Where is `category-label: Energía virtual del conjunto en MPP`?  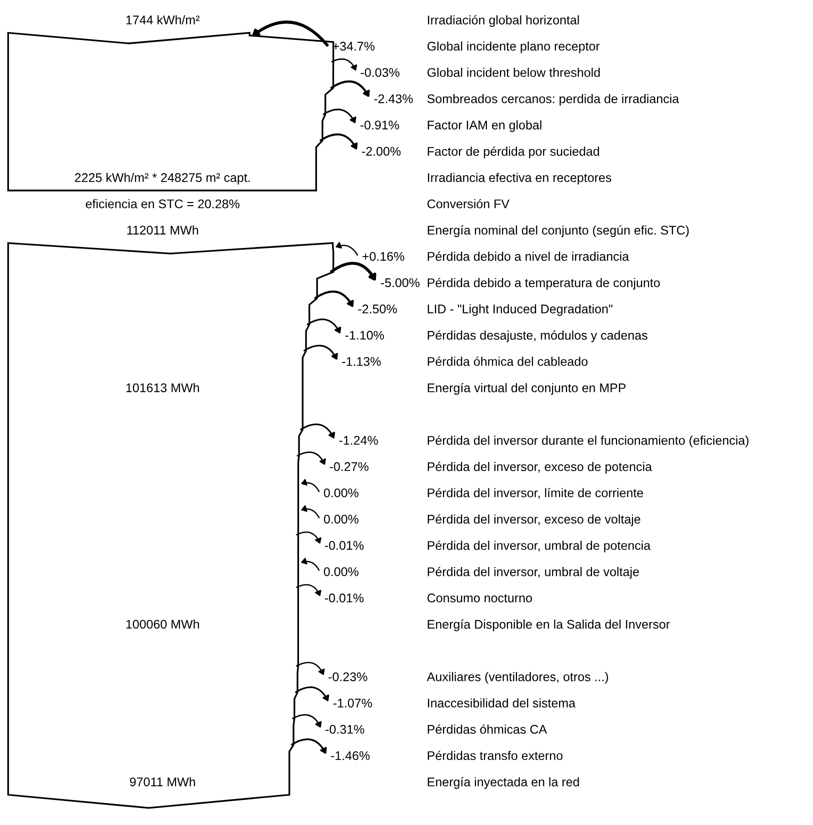
category-label: Energía virtual del conjunto en MPP is located at coordinates (527, 388).